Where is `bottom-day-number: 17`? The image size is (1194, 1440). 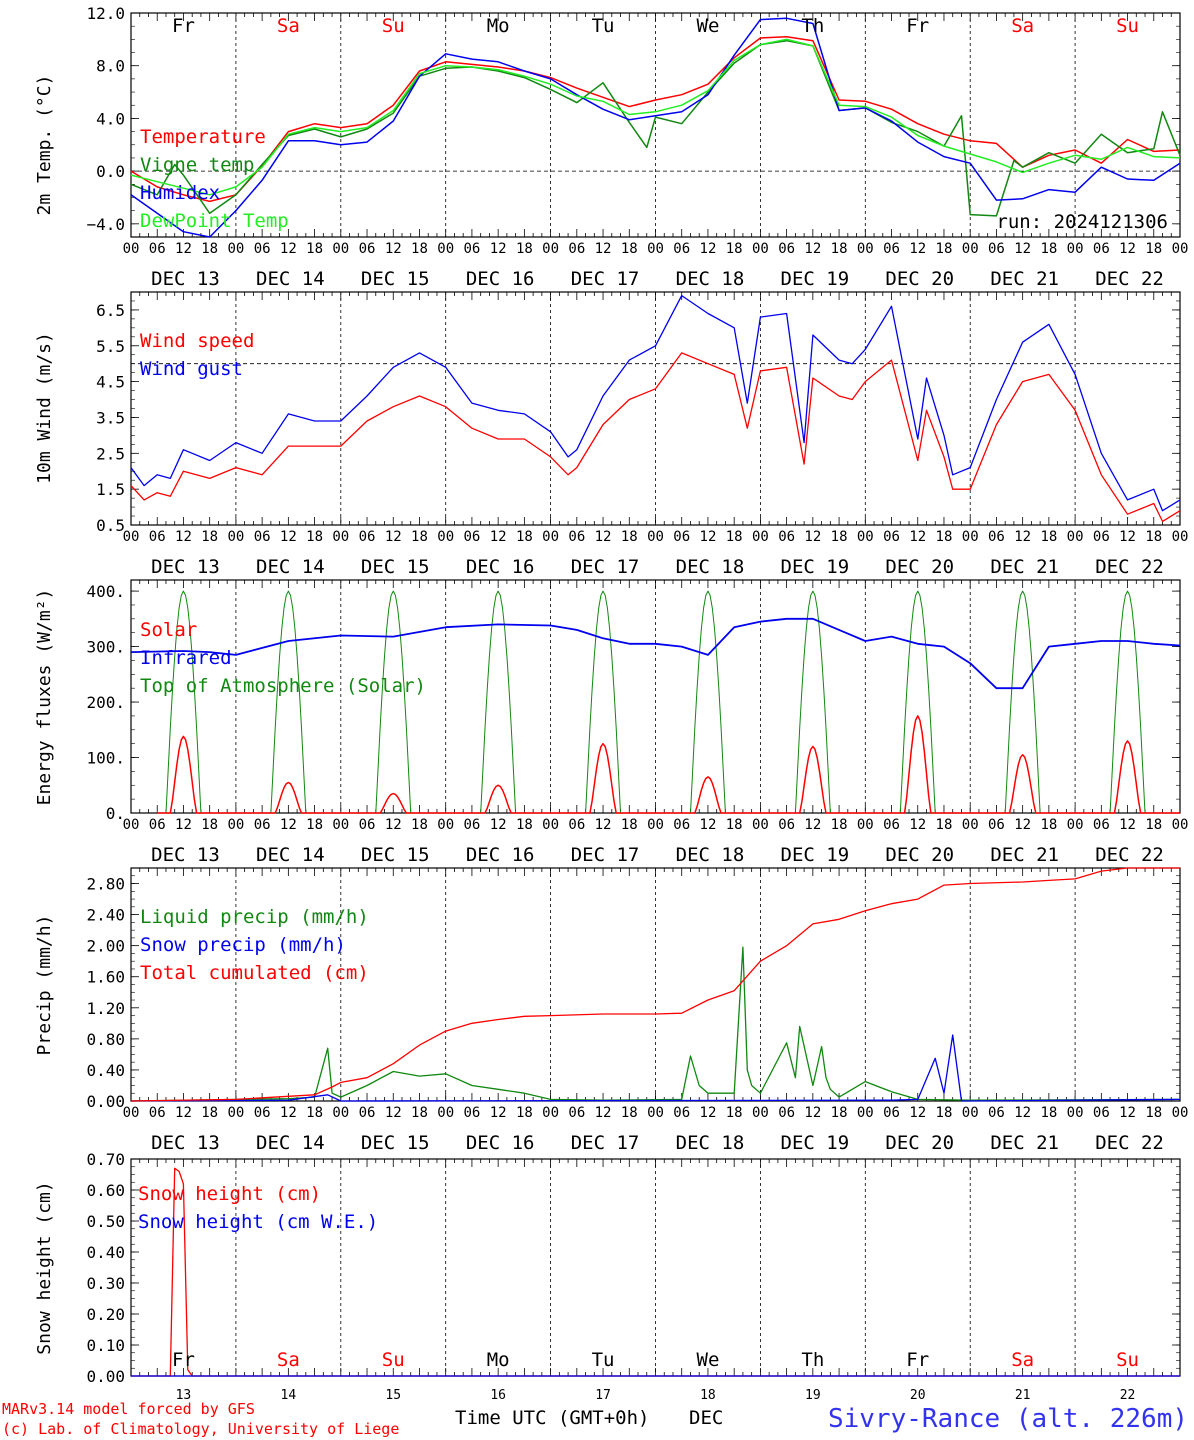
bottom-day-number: 17 is located at coordinates (603, 1395).